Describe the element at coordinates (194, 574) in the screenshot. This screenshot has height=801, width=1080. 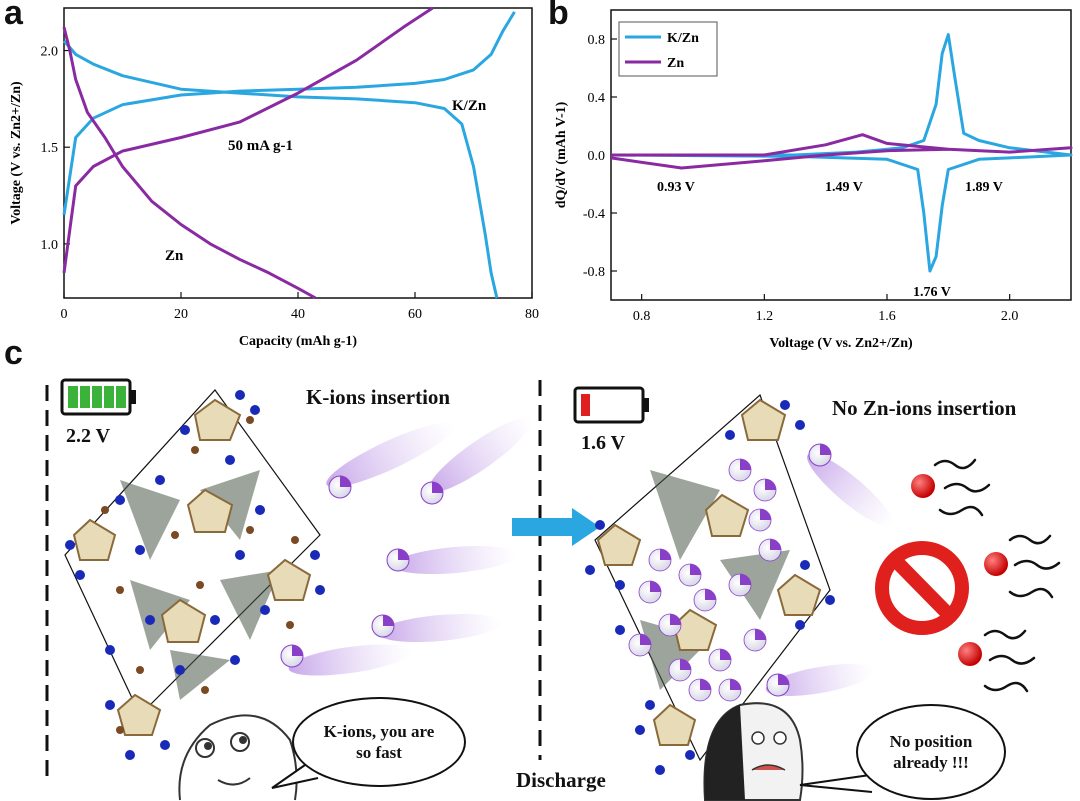
I see `crystal-structure-charged` at that location.